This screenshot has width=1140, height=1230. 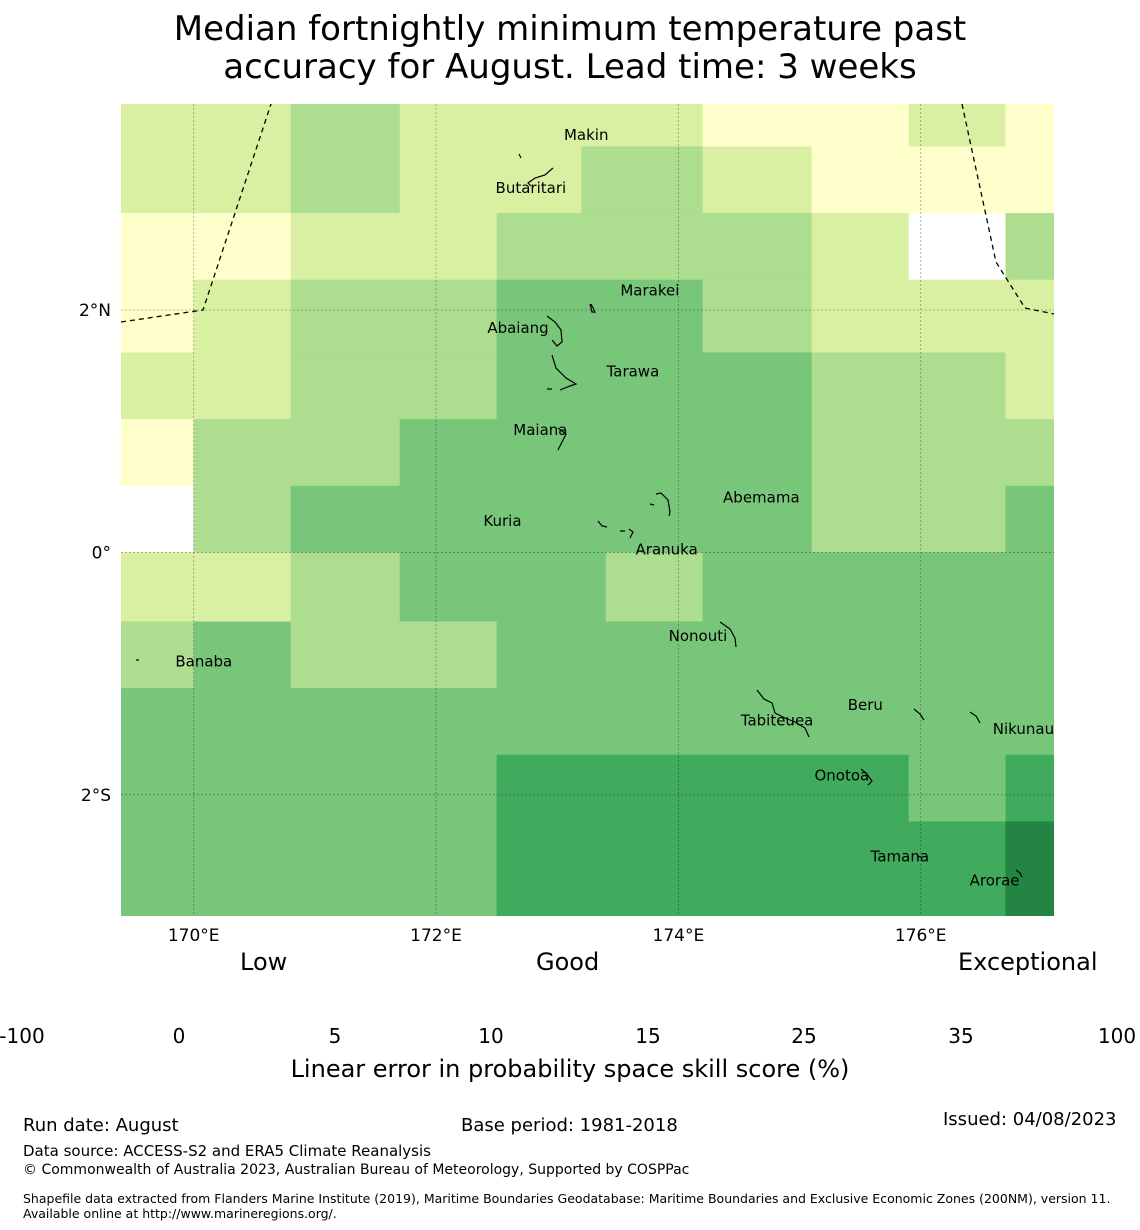 I want to click on island-label: Onotoa, so click(x=841, y=775).